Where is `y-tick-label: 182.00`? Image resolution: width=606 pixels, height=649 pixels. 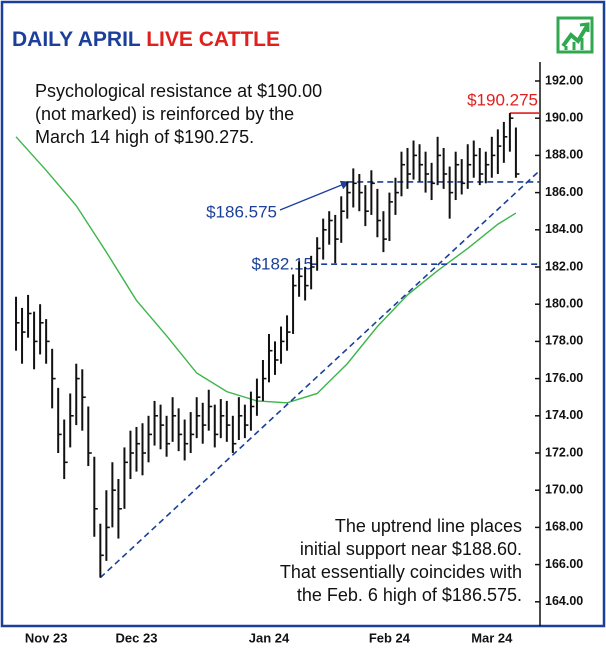
y-tick-label: 182.00 is located at coordinates (564, 266).